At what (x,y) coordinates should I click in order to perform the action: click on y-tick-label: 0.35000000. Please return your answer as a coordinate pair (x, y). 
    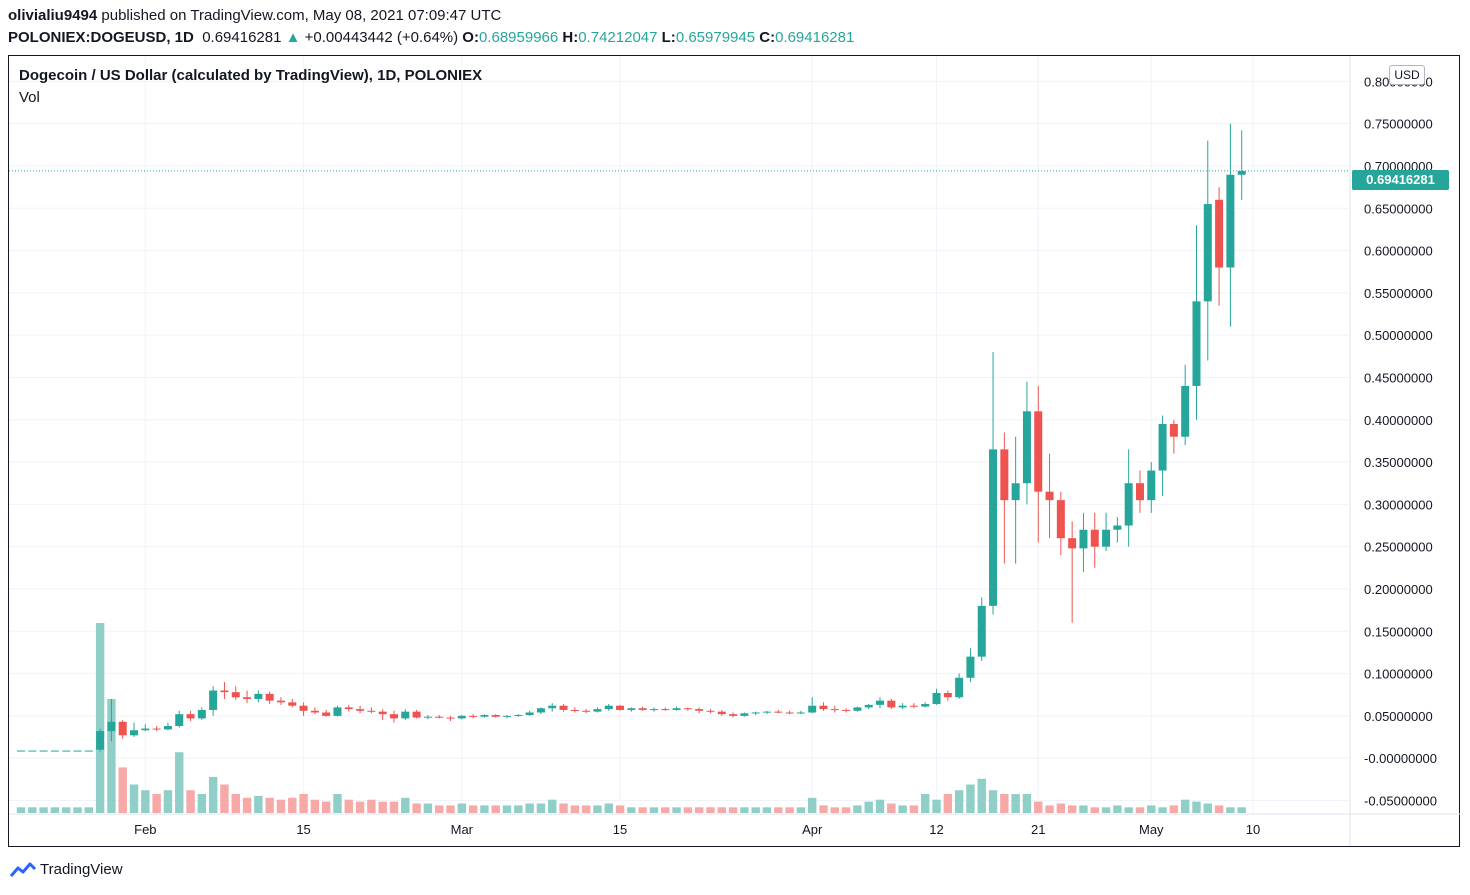
    Looking at the image, I should click on (1398, 462).